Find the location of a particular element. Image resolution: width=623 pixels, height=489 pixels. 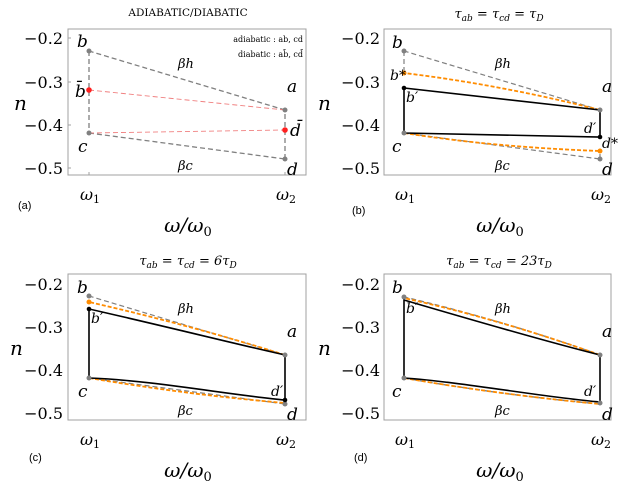

panel-b-title: τab = τcd = τD is located at coordinates (498, 15).